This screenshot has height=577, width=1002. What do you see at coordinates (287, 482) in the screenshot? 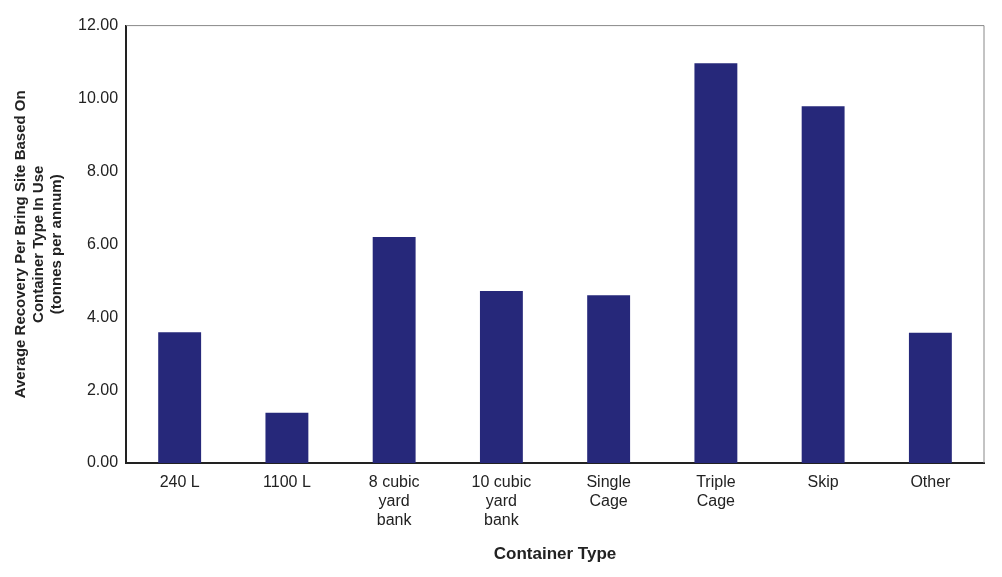
I see `x-tick-label: 1100 L` at bounding box center [287, 482].